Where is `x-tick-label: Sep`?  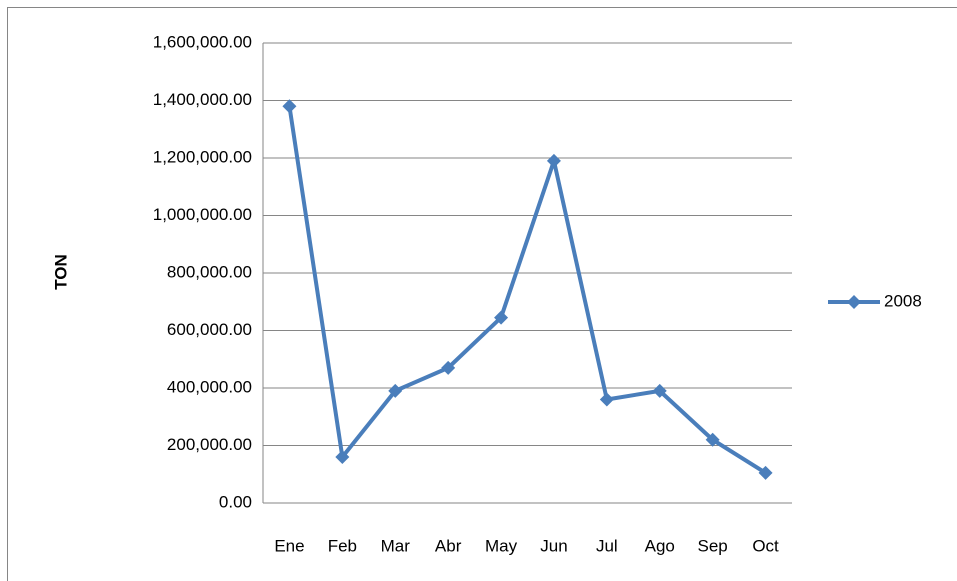 x-tick-label: Sep is located at coordinates (713, 545).